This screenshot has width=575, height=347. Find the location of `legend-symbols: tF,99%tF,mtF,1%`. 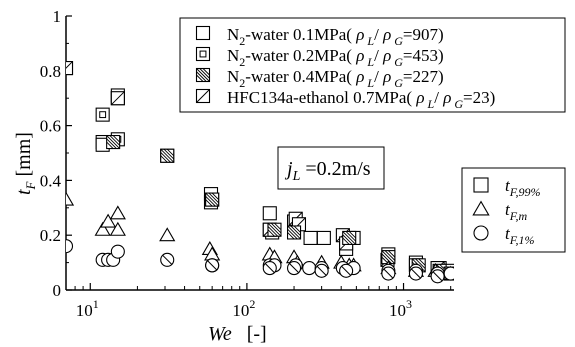

legend-symbols: tF,99%tF,mtF,1% is located at coordinates (513, 210).